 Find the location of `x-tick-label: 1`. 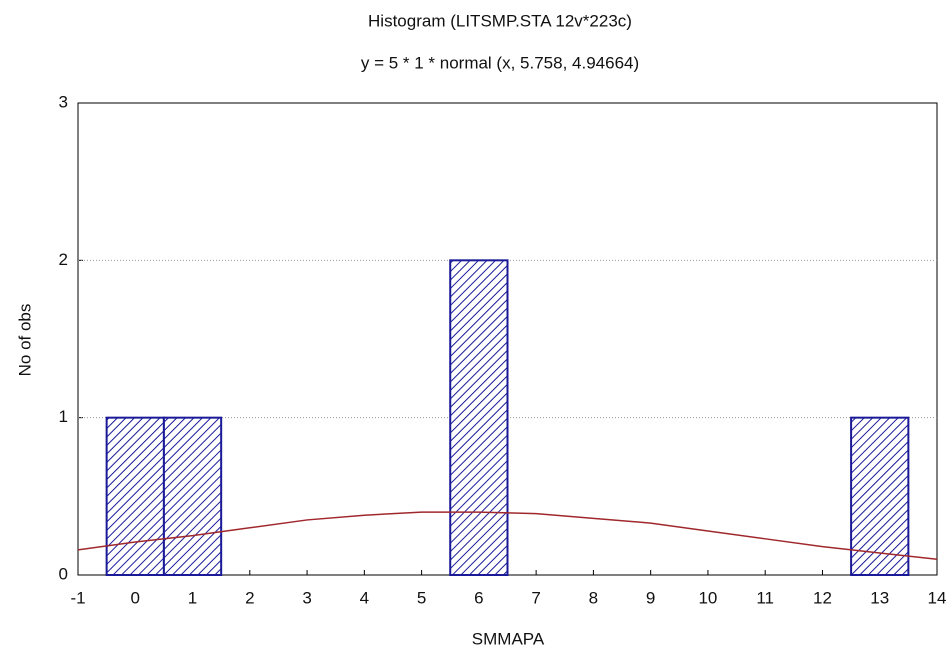

x-tick-label: 1 is located at coordinates (192, 597).